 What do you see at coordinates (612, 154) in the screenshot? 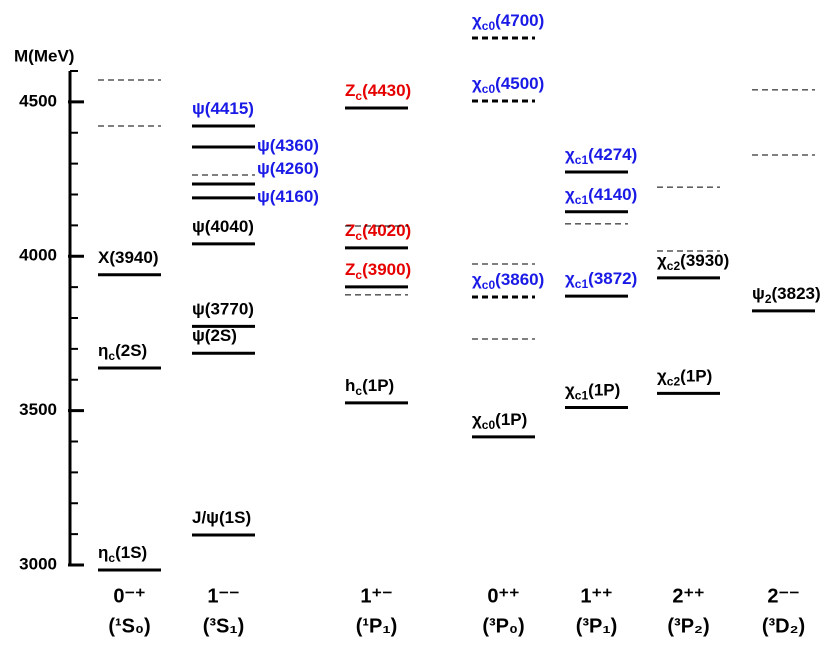
I see `state-tail: (4274)` at bounding box center [612, 154].